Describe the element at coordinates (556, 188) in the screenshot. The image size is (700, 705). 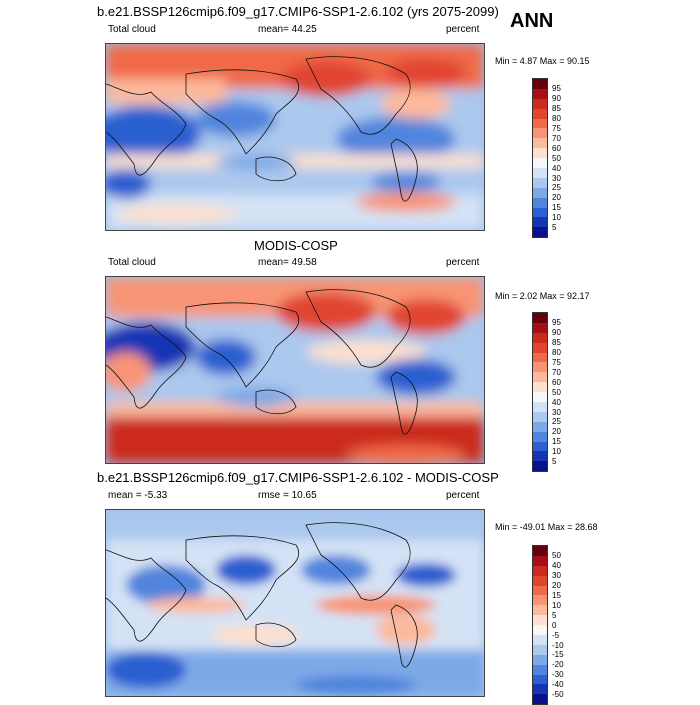
I see `panel1-colorbar-tick: 25` at that location.